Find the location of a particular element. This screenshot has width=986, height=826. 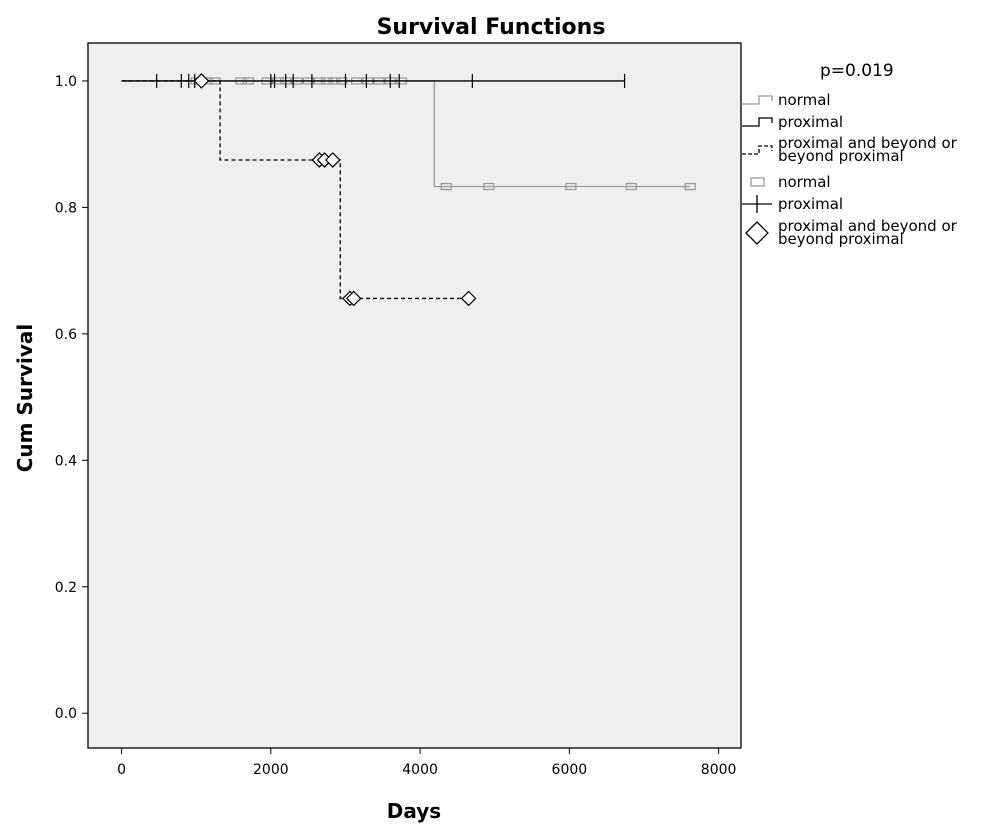

p-value-annotation: p=0.019 is located at coordinates (857, 71).